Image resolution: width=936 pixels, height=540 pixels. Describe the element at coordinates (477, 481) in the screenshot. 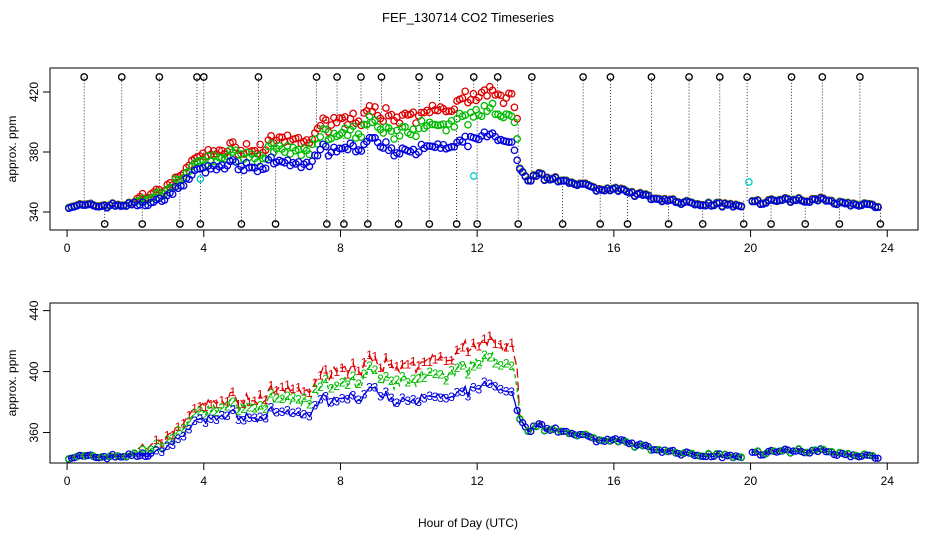

I see `bottom-x-tick-label: 12` at that location.